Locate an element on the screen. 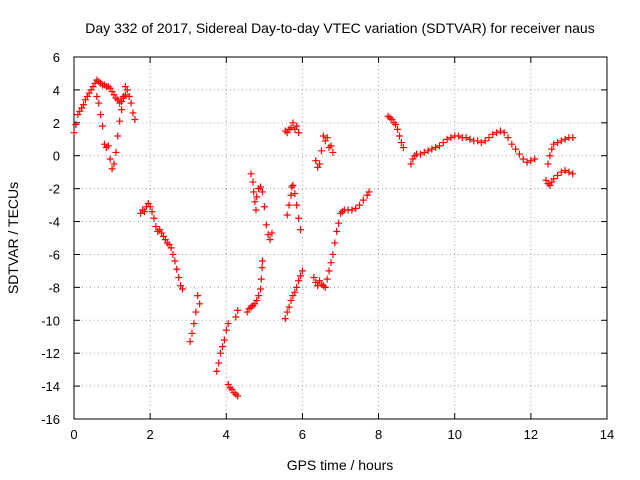 This screenshot has height=480, width=640. x-axis-label: GPS time / hours is located at coordinates (340, 465).